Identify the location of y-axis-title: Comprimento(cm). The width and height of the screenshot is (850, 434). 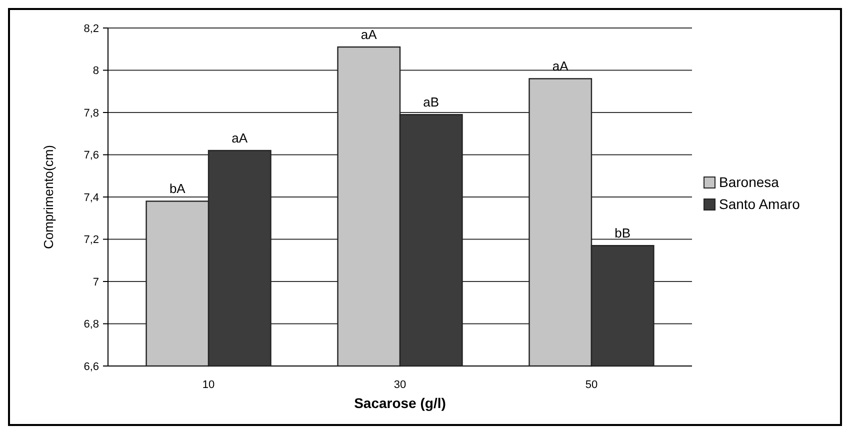
(48, 197).